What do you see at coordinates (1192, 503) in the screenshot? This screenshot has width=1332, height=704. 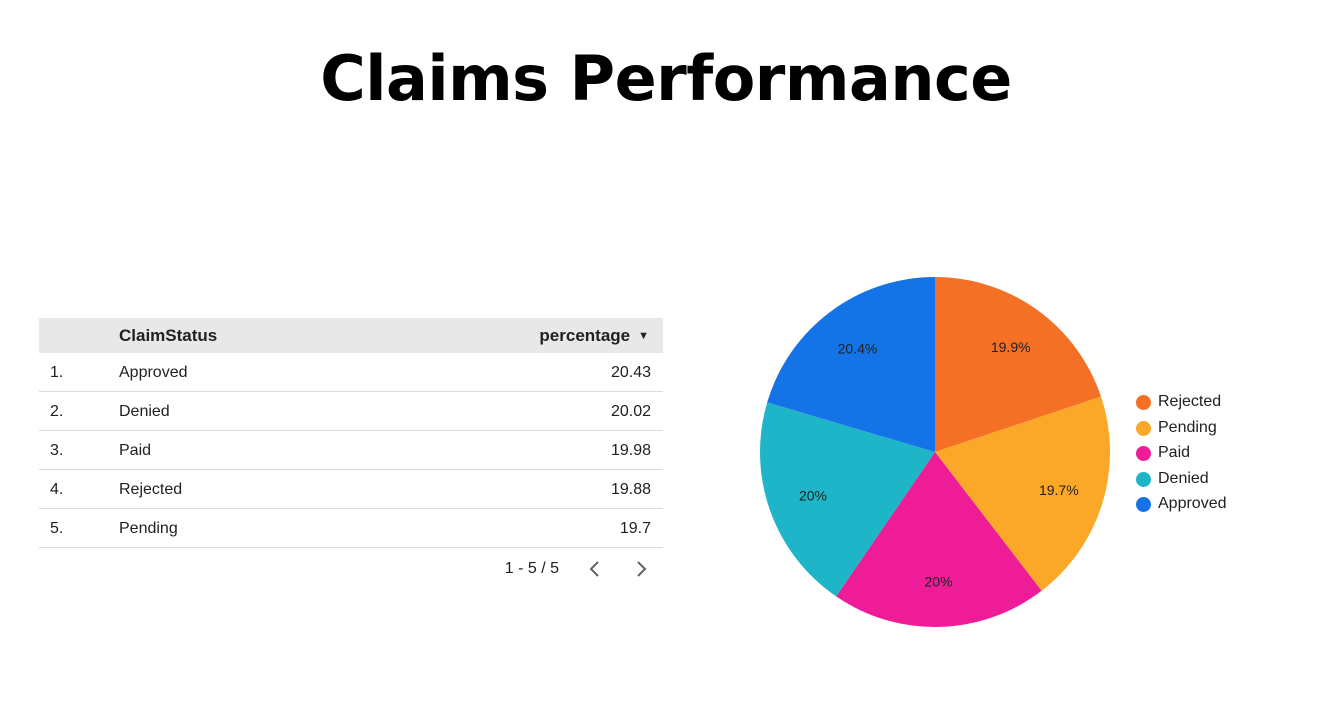 I see `legend-label: Approved` at bounding box center [1192, 503].